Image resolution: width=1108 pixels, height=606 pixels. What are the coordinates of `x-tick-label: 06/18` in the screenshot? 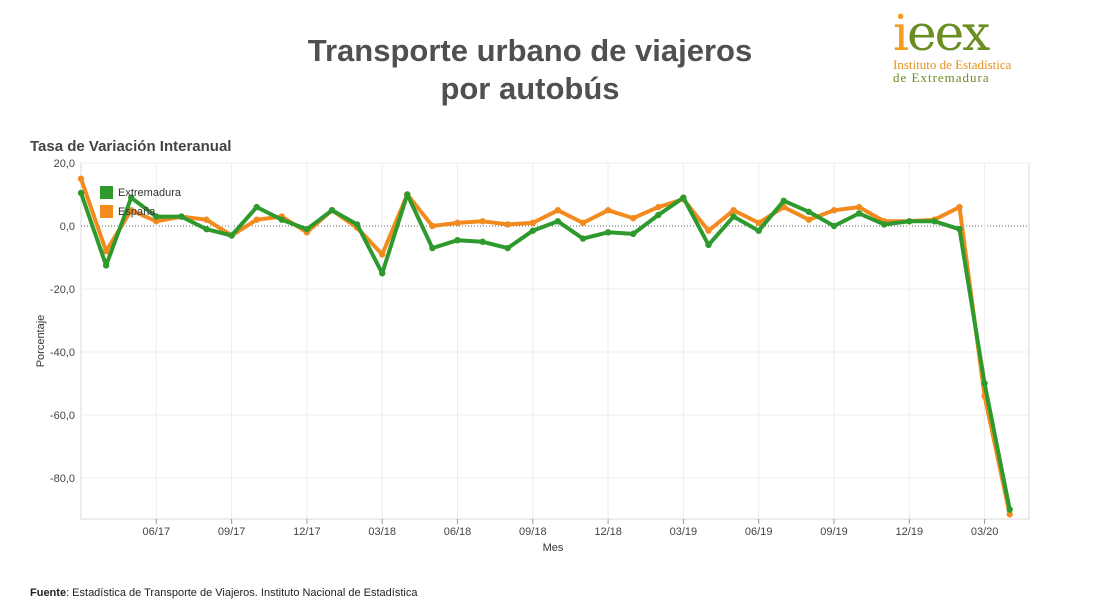 It's located at (458, 532).